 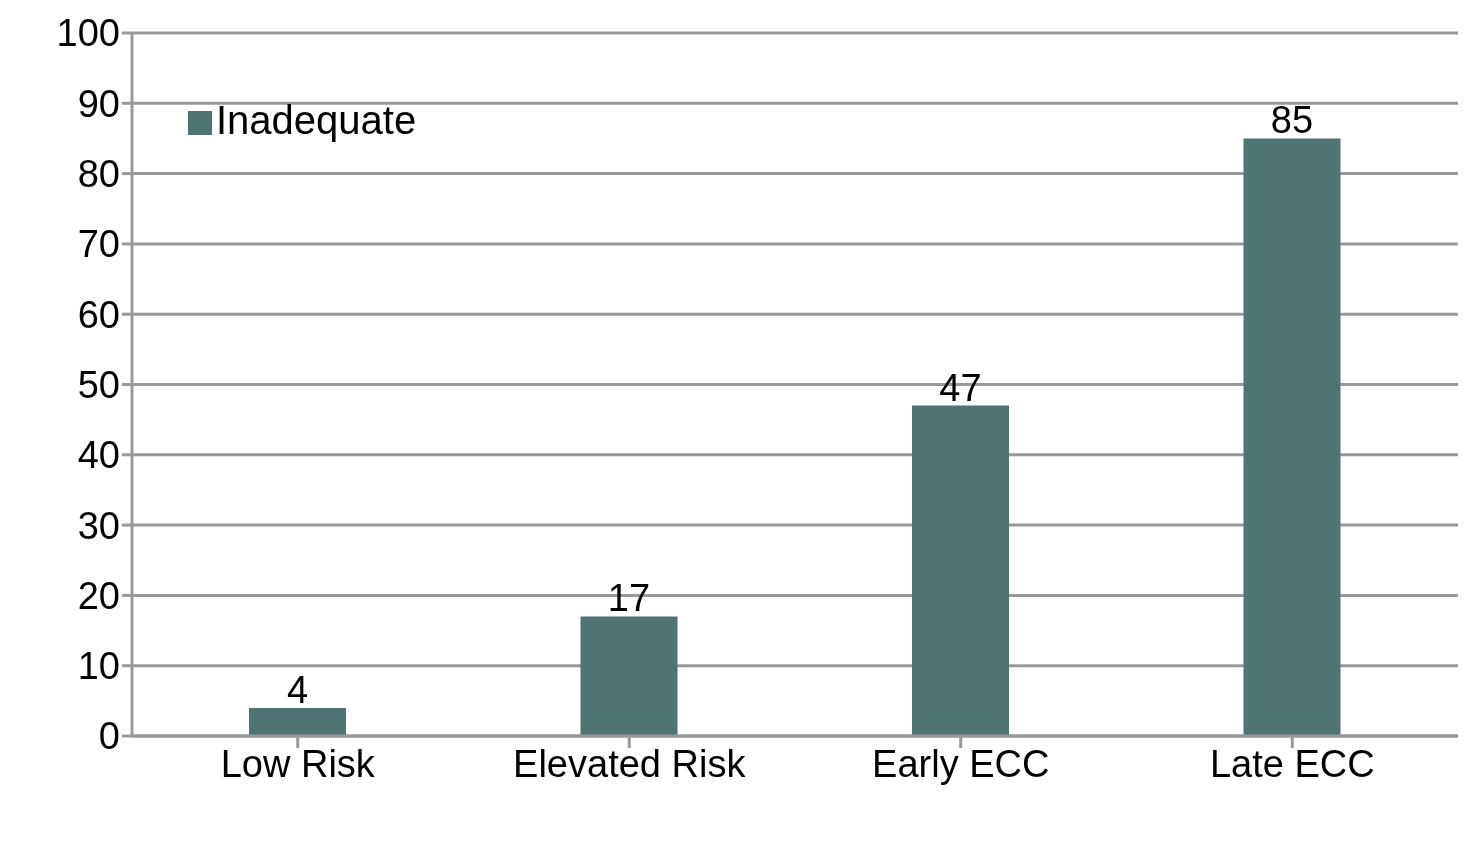 I want to click on data-label: 47, so click(x=960, y=387).